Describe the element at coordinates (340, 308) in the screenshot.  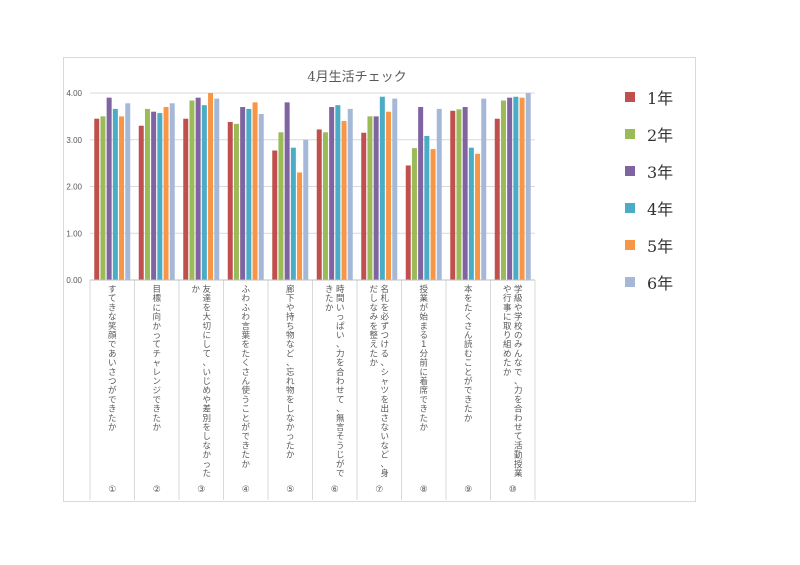
I see `category-char: い` at that location.